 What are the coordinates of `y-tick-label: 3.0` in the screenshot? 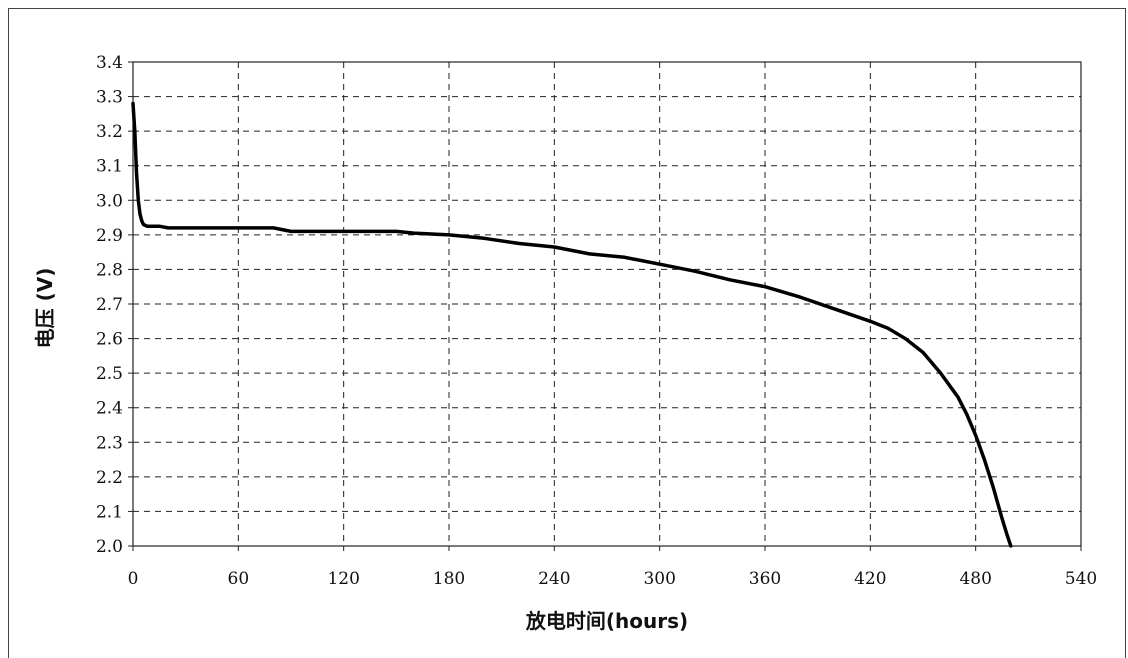 It's located at (109, 201).